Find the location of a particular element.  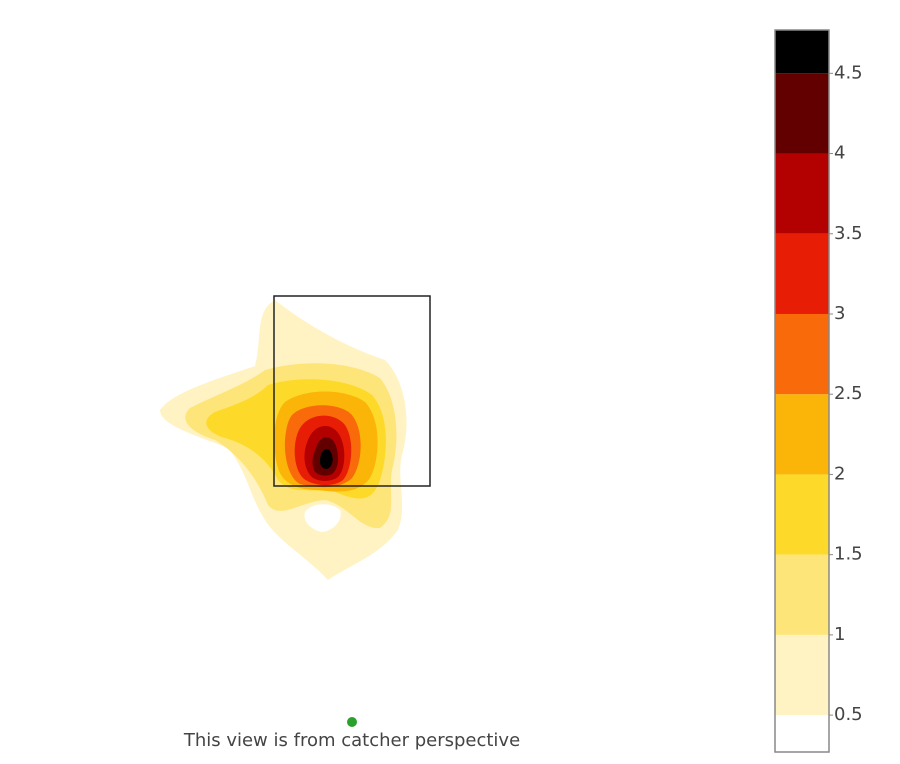

colorbar-tick-label: 4.5 is located at coordinates (848, 72).